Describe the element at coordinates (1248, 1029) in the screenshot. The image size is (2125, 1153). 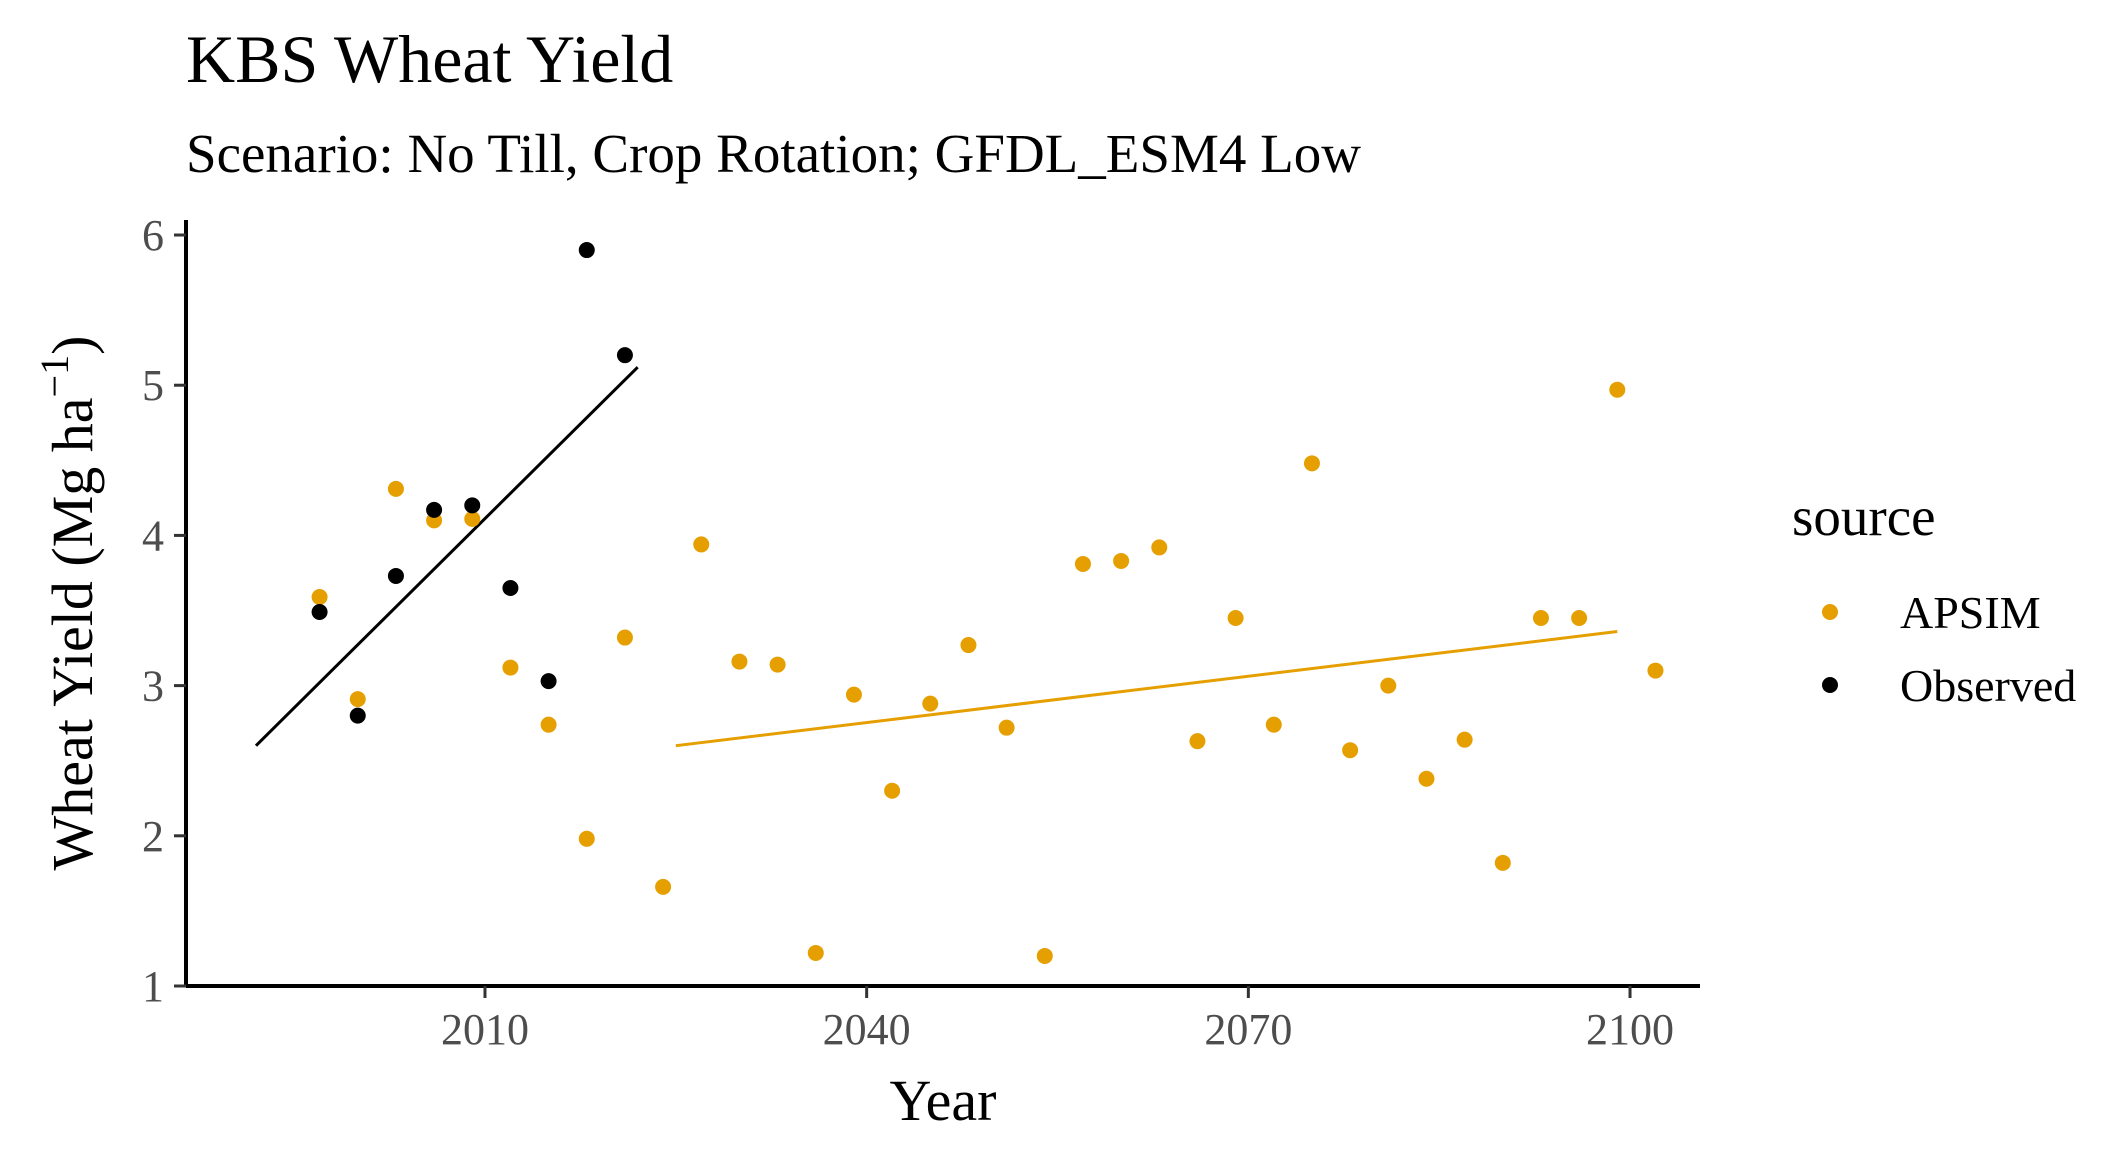
I see `x-tick-label: 2070` at that location.